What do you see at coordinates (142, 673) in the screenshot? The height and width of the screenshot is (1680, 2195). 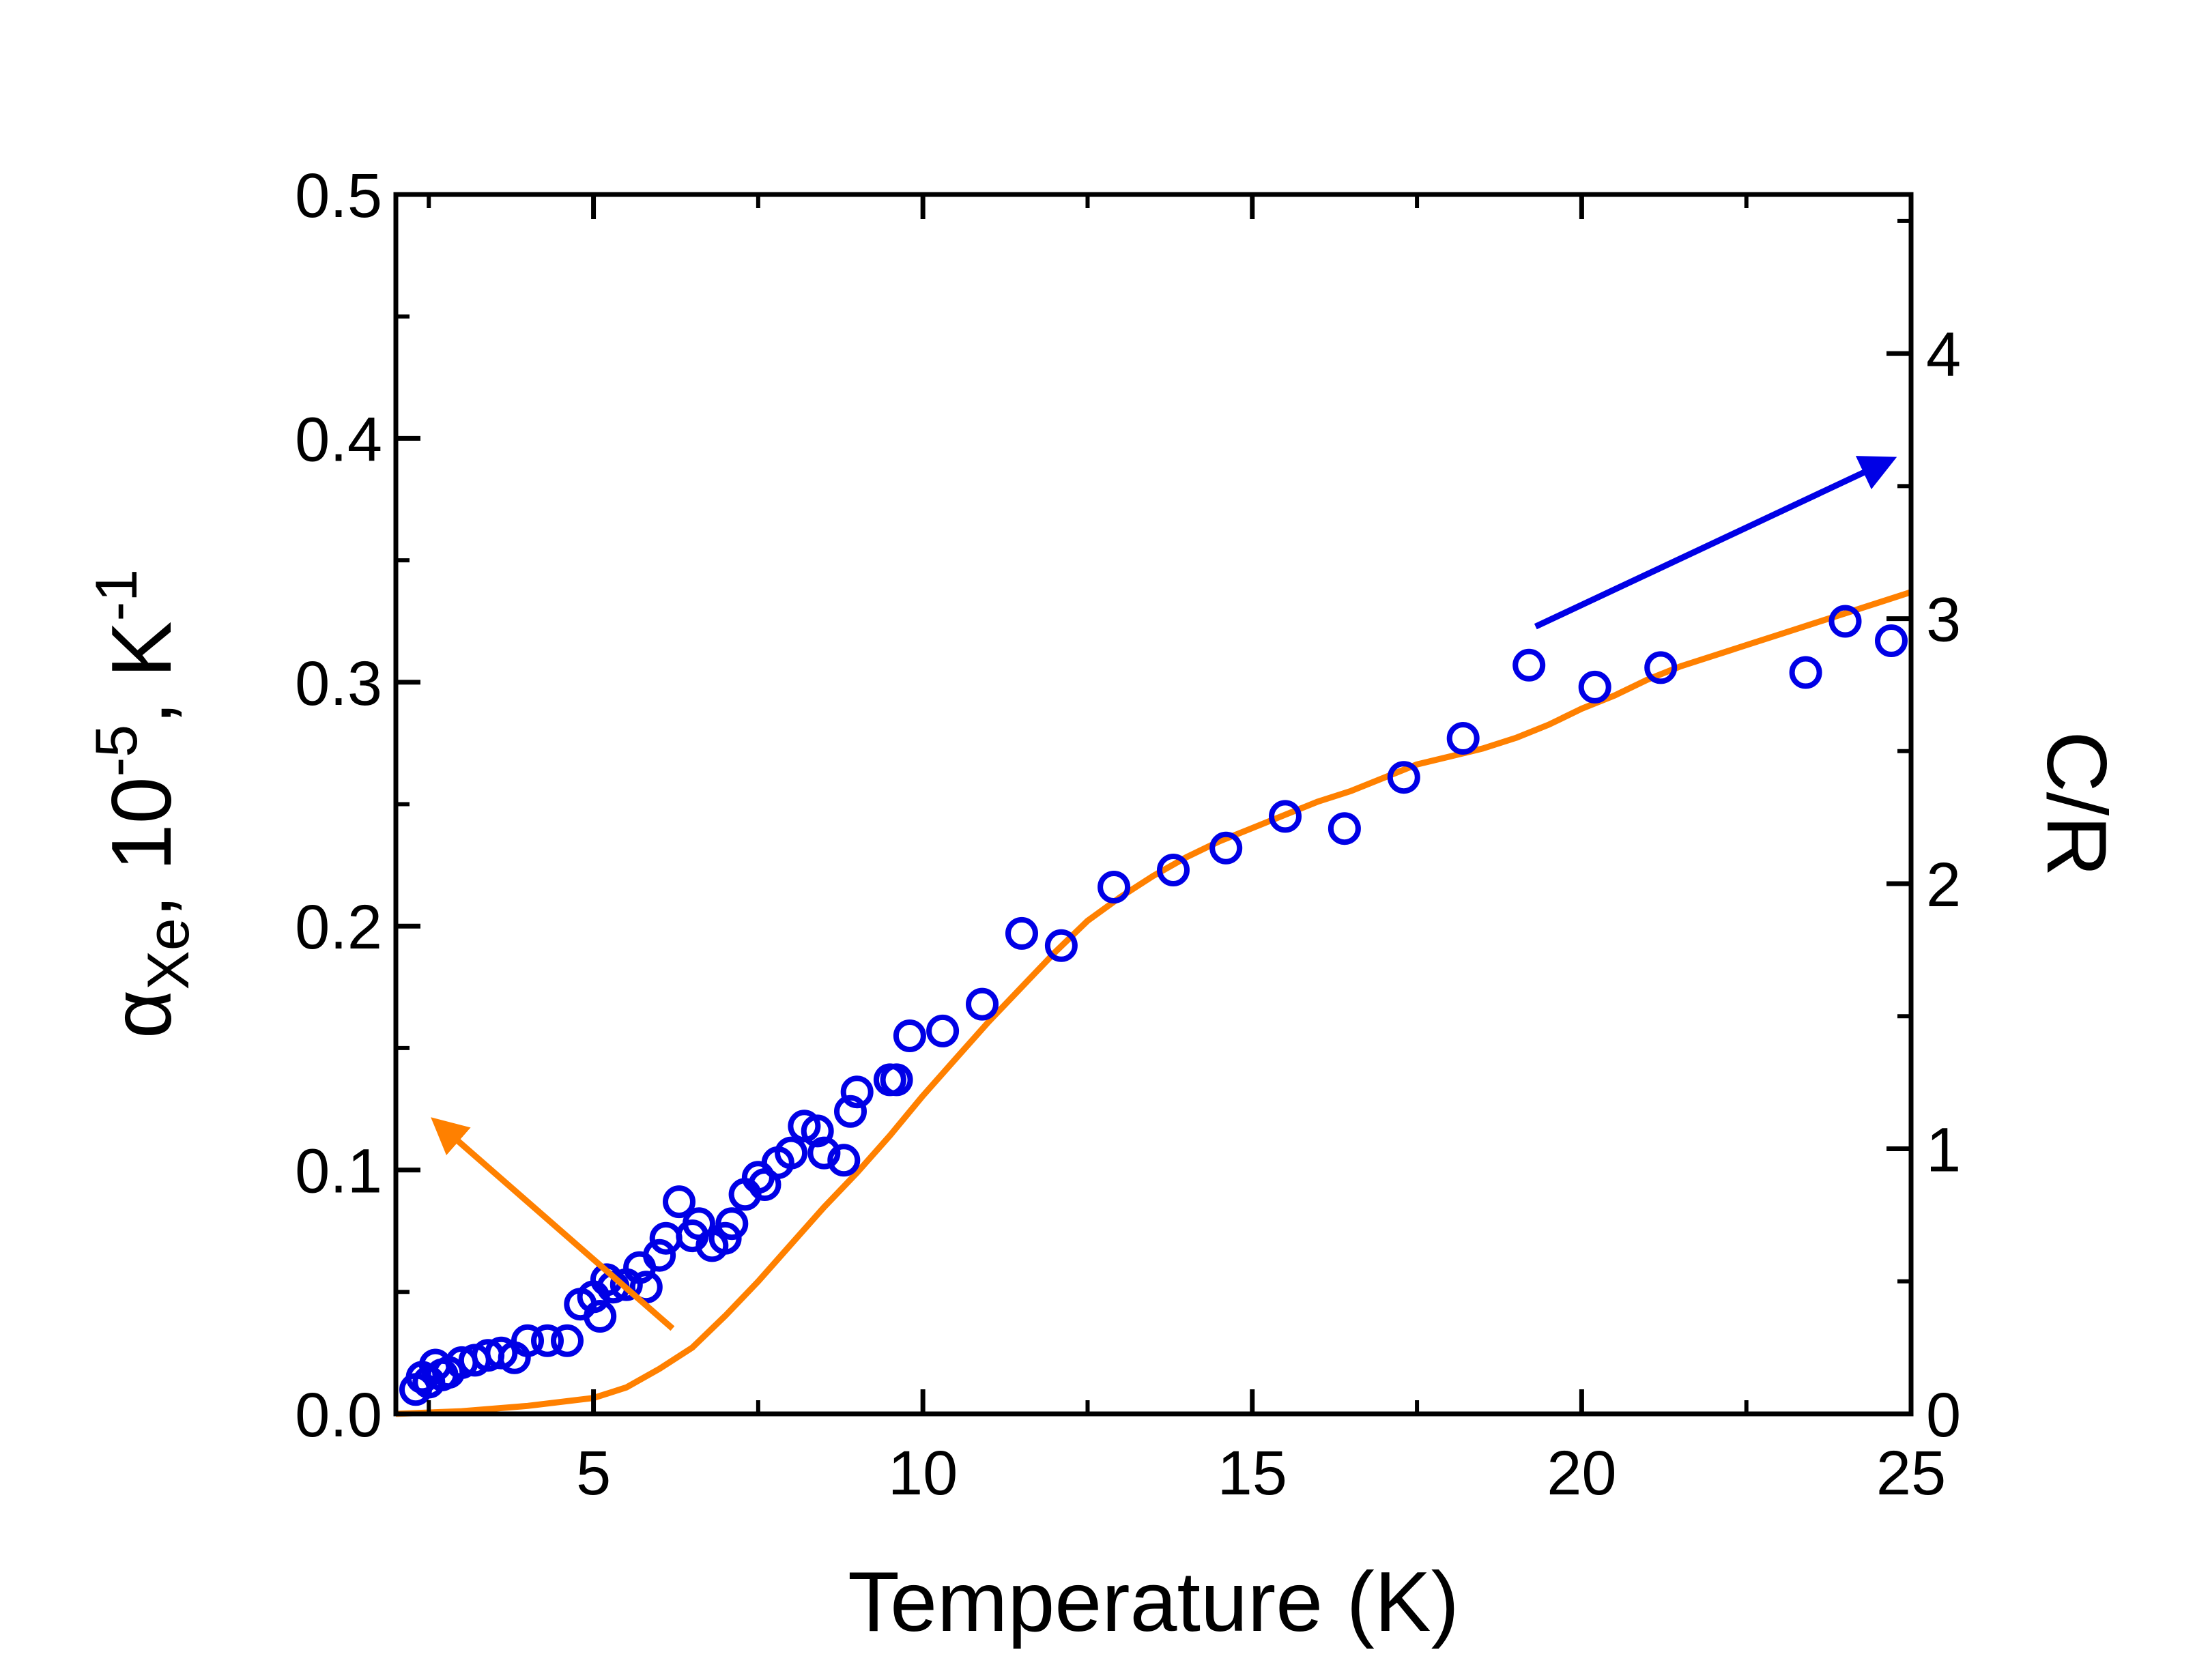 I see `y-left-title-unit: , K` at bounding box center [142, 673].